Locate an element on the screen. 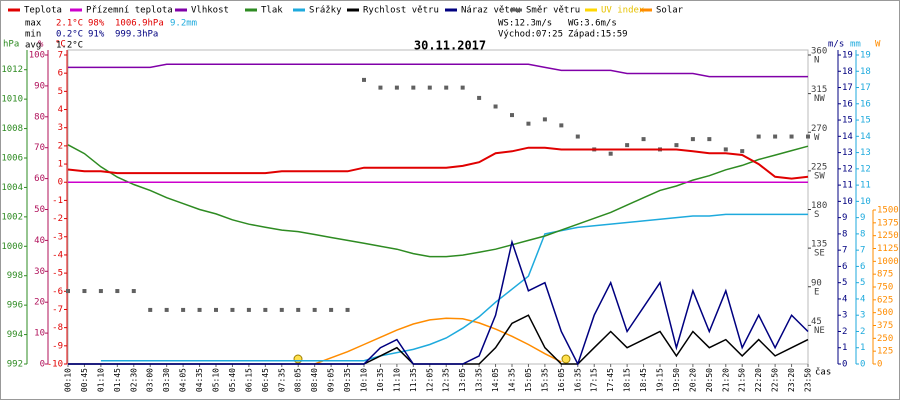  x-tick-label: 11:10 is located at coordinates (396, 380).